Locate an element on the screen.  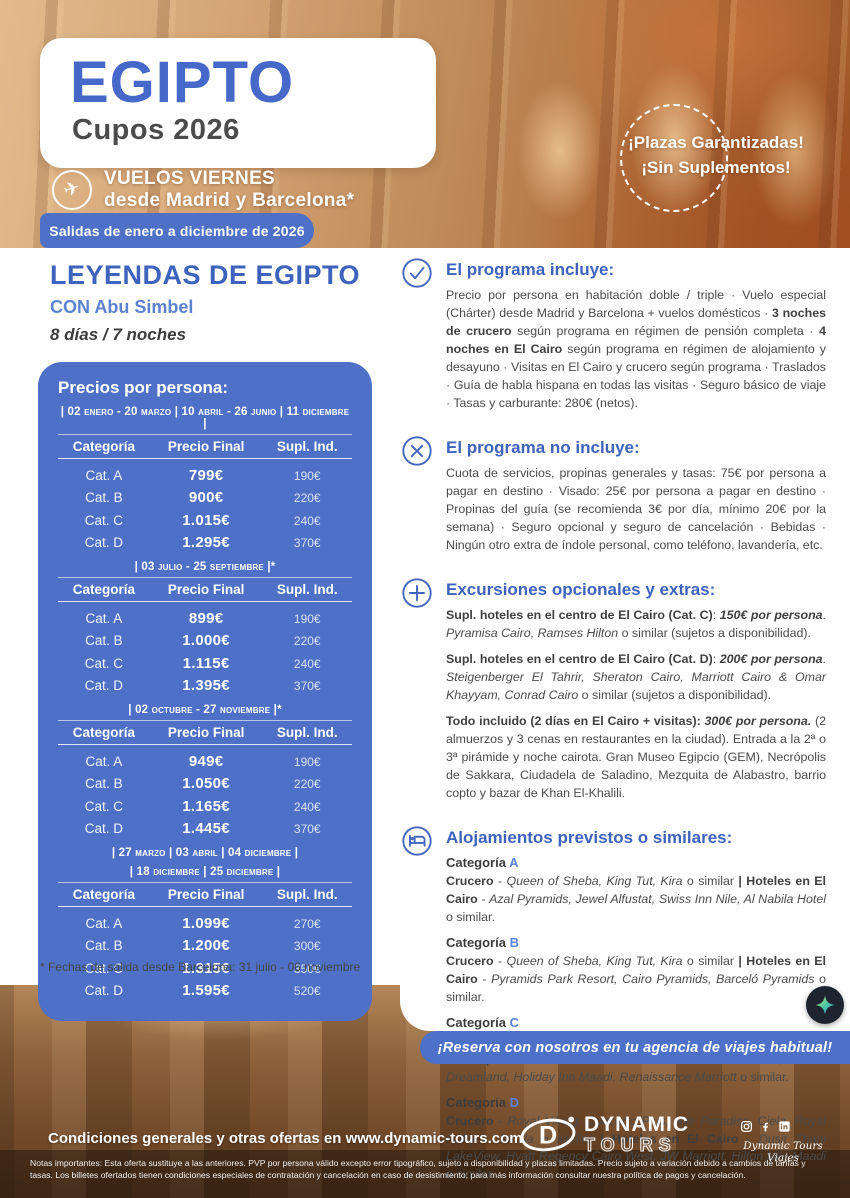
single-supplement-cell: 300€ is located at coordinates (307, 946).